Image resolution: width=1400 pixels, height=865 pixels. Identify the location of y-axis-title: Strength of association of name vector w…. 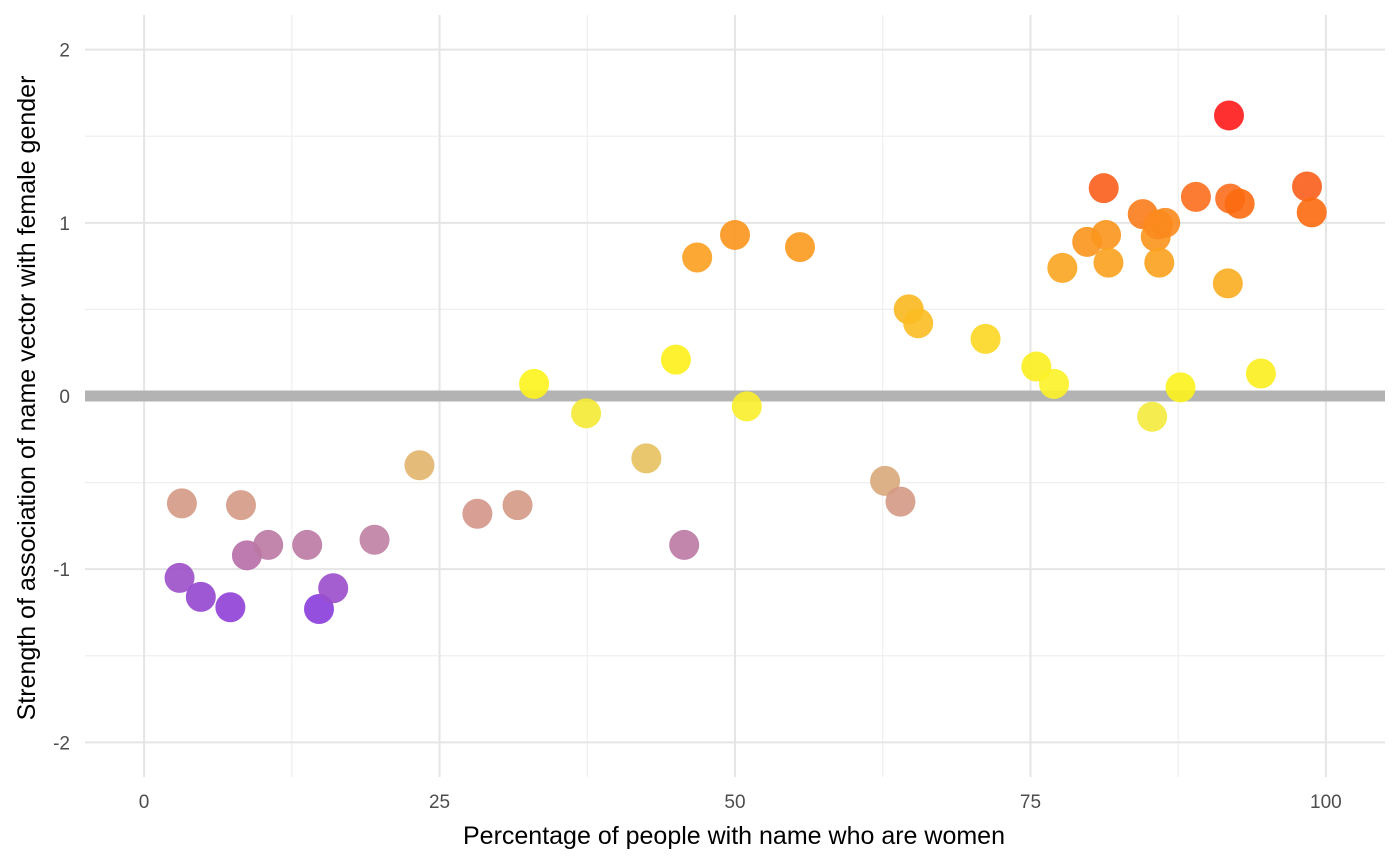
(27, 398).